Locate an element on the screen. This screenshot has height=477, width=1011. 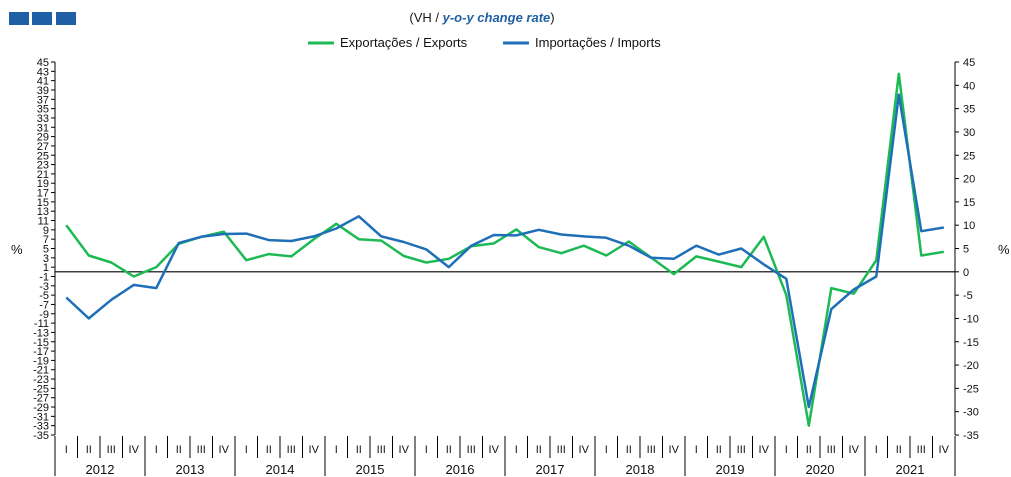
year-label: 2012 is located at coordinates (100, 469).